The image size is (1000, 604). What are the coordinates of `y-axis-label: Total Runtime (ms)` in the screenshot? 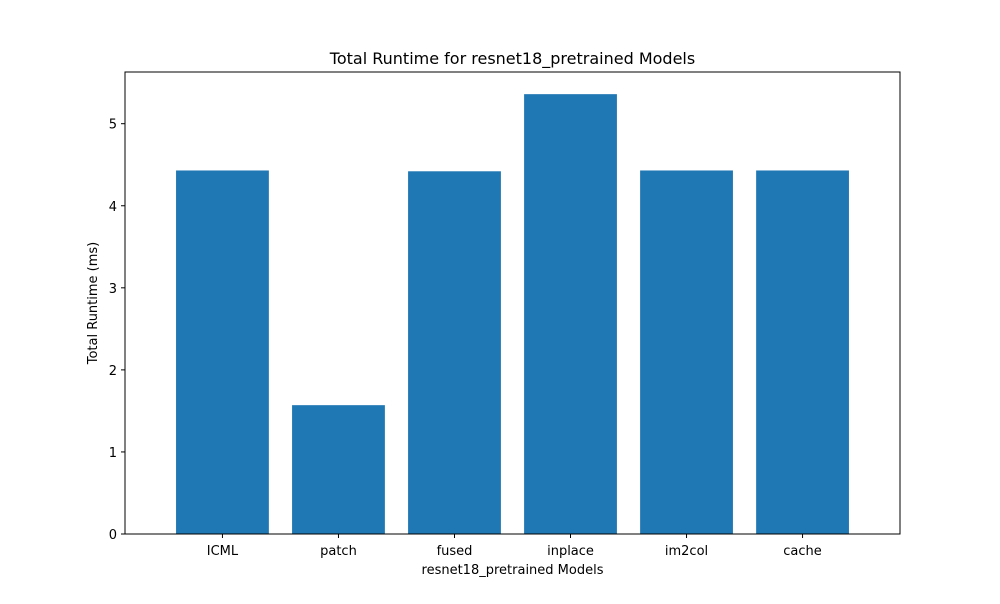 It's located at (93, 304).